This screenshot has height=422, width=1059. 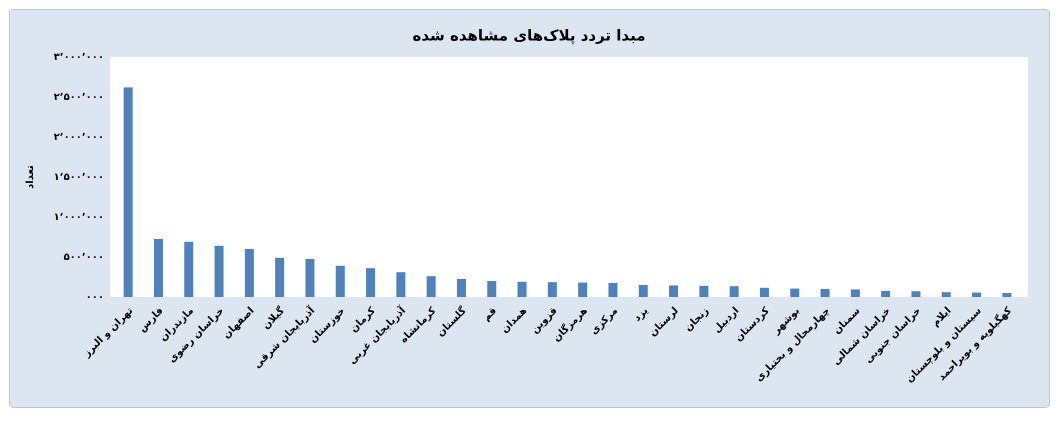 What do you see at coordinates (79, 217) in the screenshot?
I see `y-tick-label: ۱٬۰۰۰٬۰۰۰` at bounding box center [79, 217].